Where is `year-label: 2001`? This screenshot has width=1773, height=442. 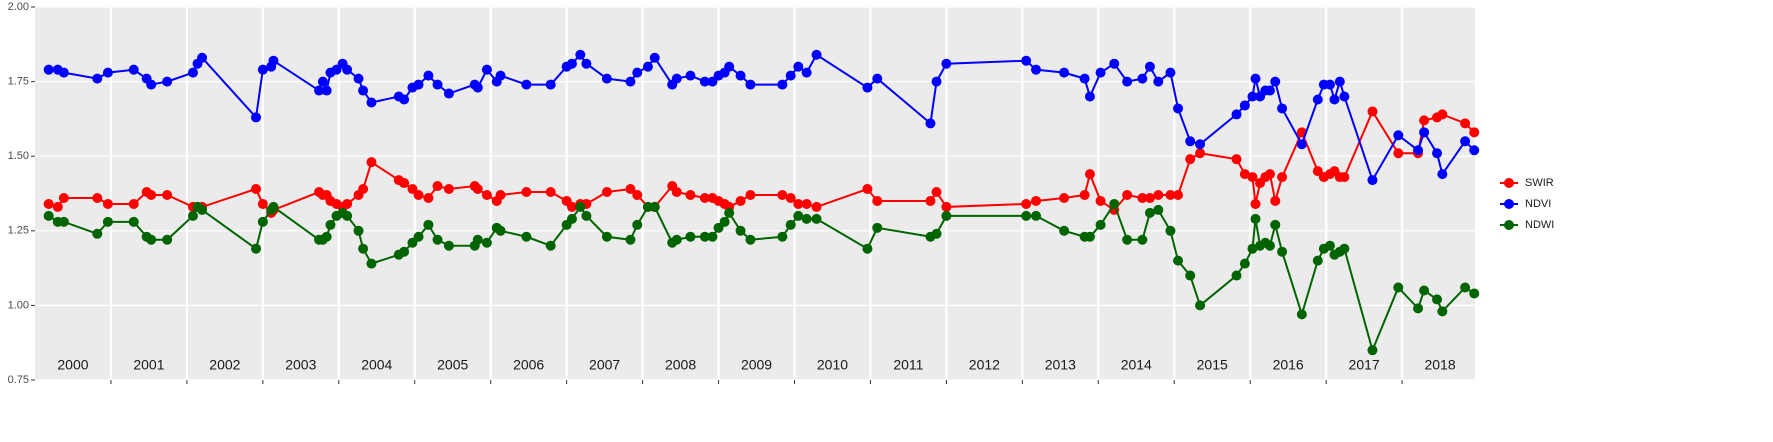
year-label: 2001 is located at coordinates (148, 365).